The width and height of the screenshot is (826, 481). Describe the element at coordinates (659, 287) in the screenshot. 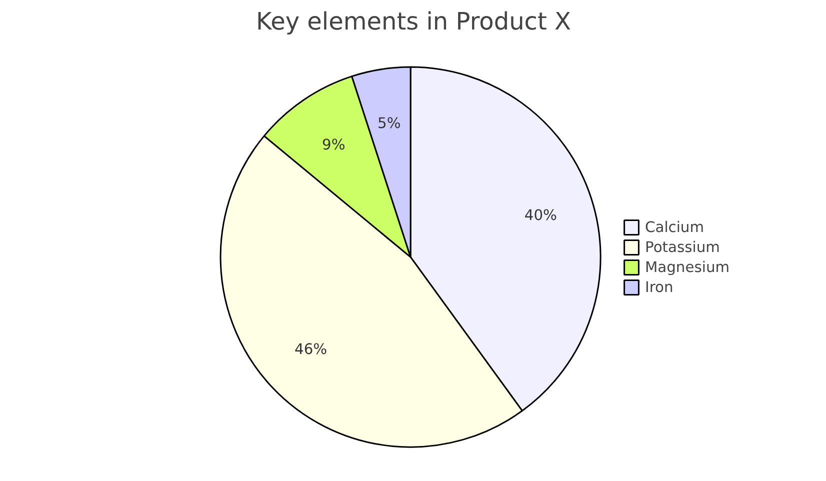

I see `legend-label: Iron` at that location.